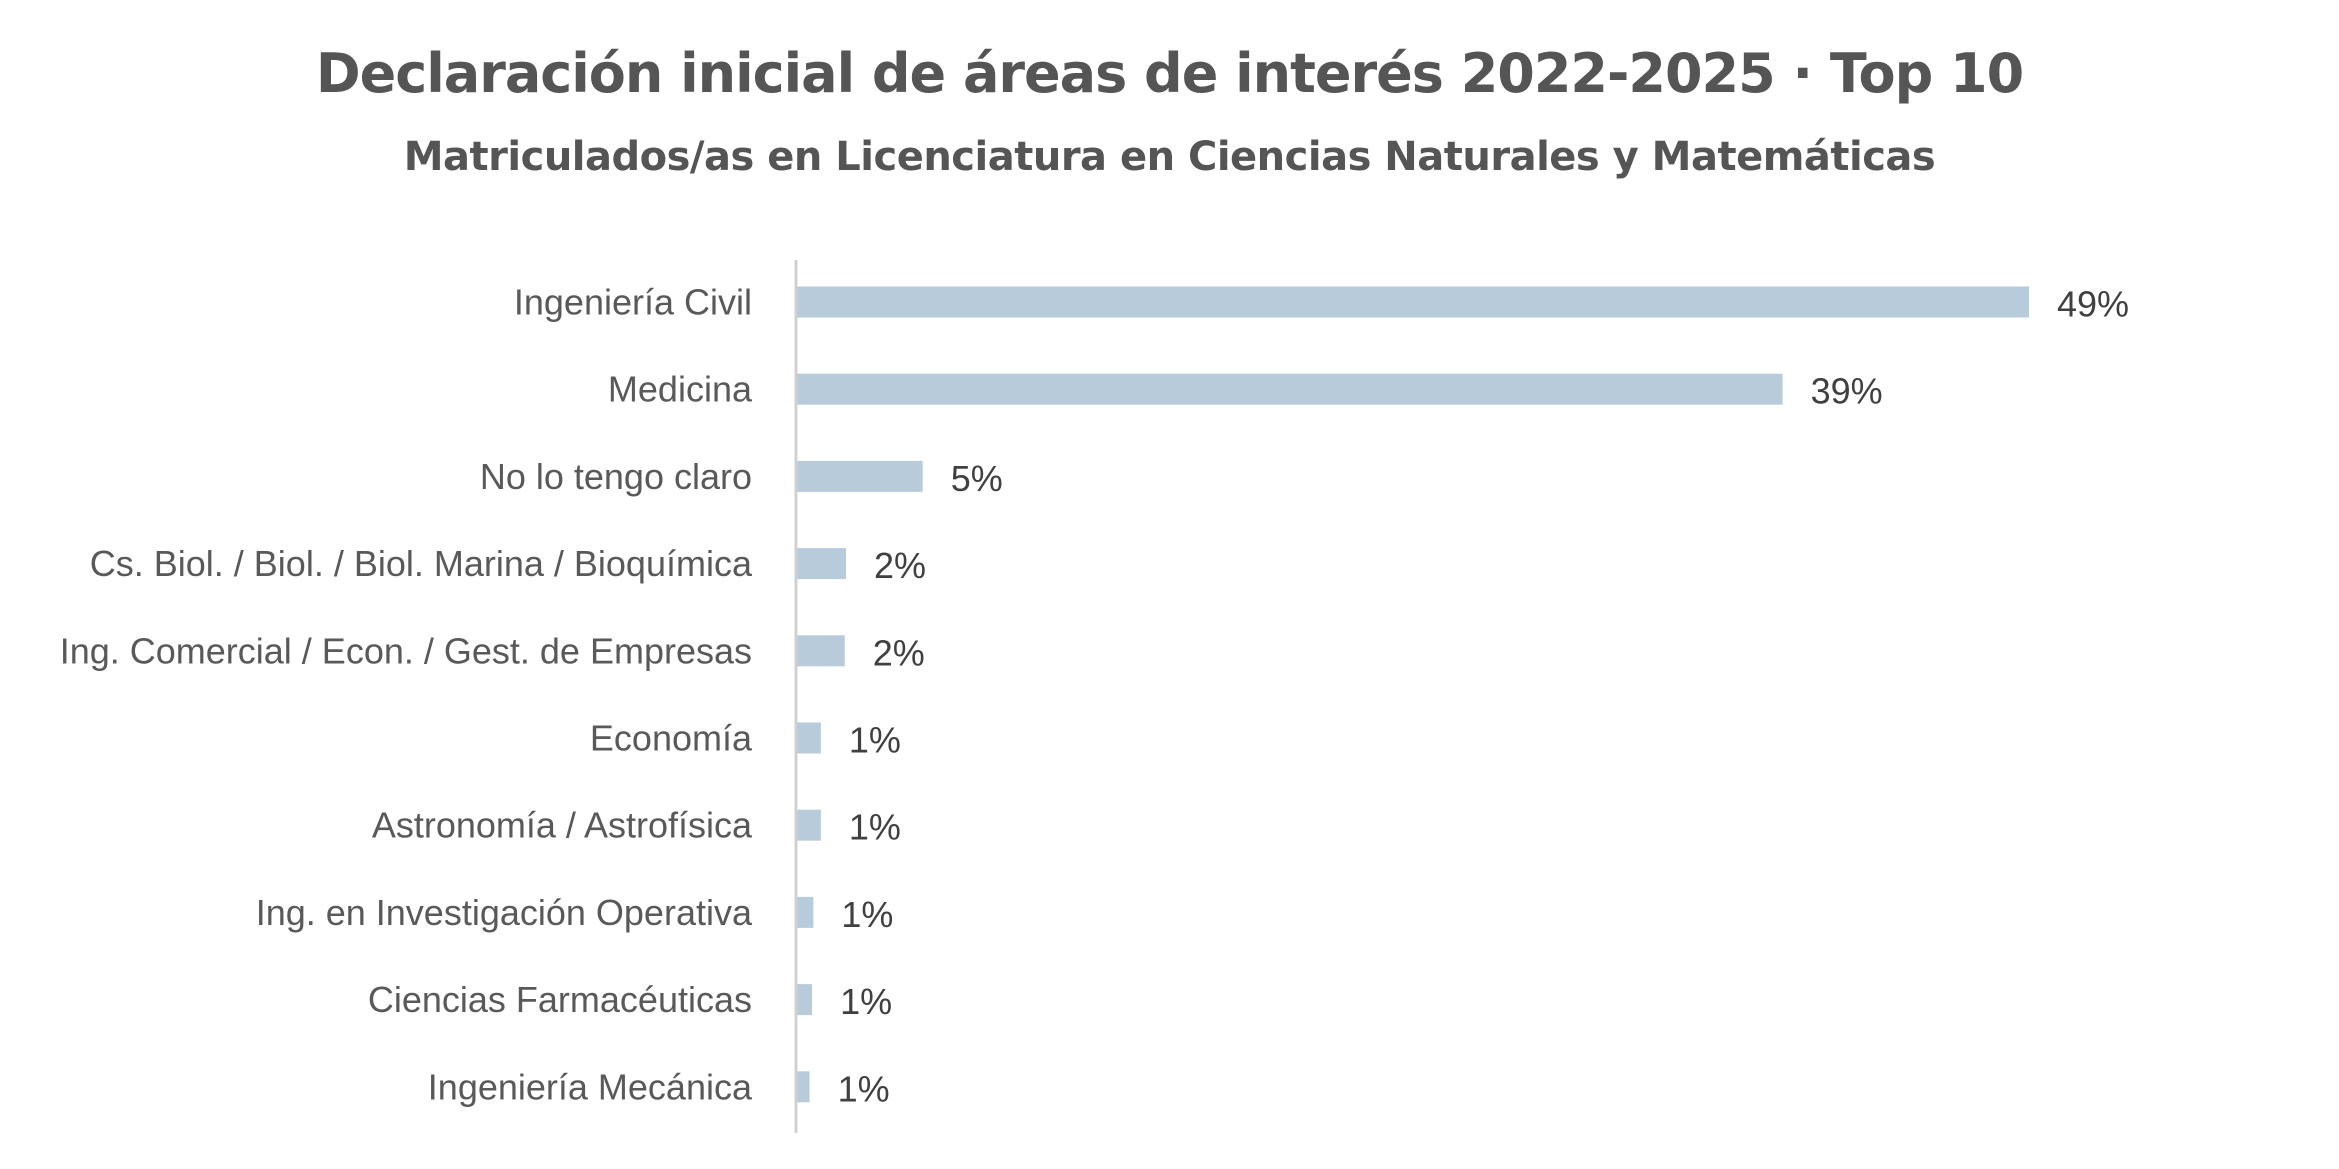 This screenshot has height=1169, width=2339. What do you see at coordinates (562, 825) in the screenshot?
I see `category-label: Astronomía / Astrofísica` at bounding box center [562, 825].